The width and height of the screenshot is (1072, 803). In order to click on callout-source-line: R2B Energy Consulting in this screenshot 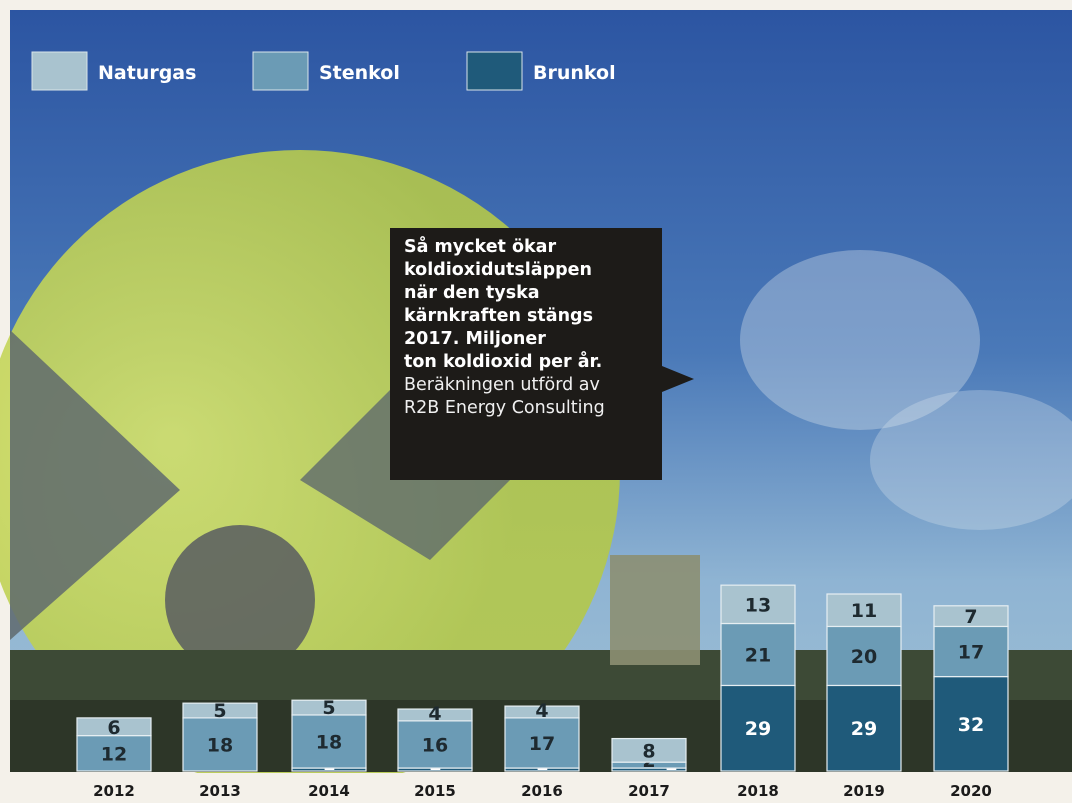, I will do `click(504, 408)`.